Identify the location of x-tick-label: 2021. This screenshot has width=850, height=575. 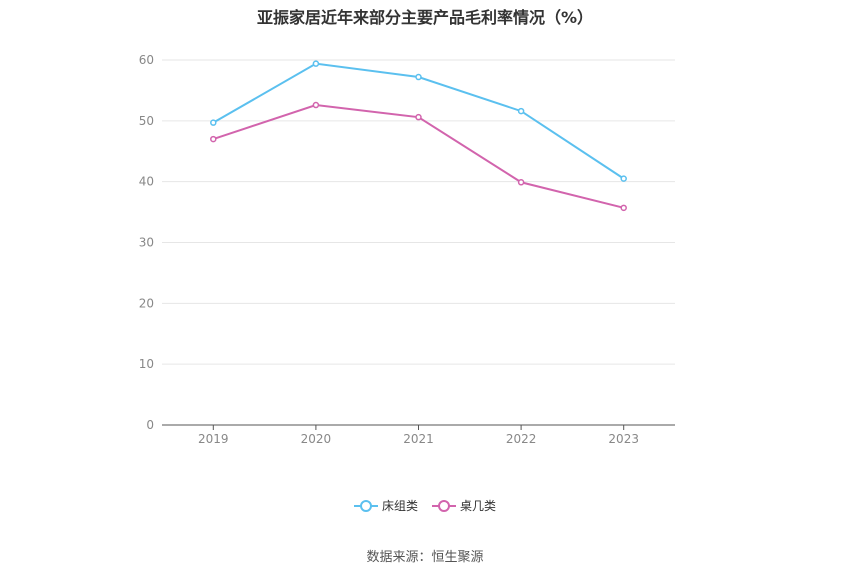
(418, 439).